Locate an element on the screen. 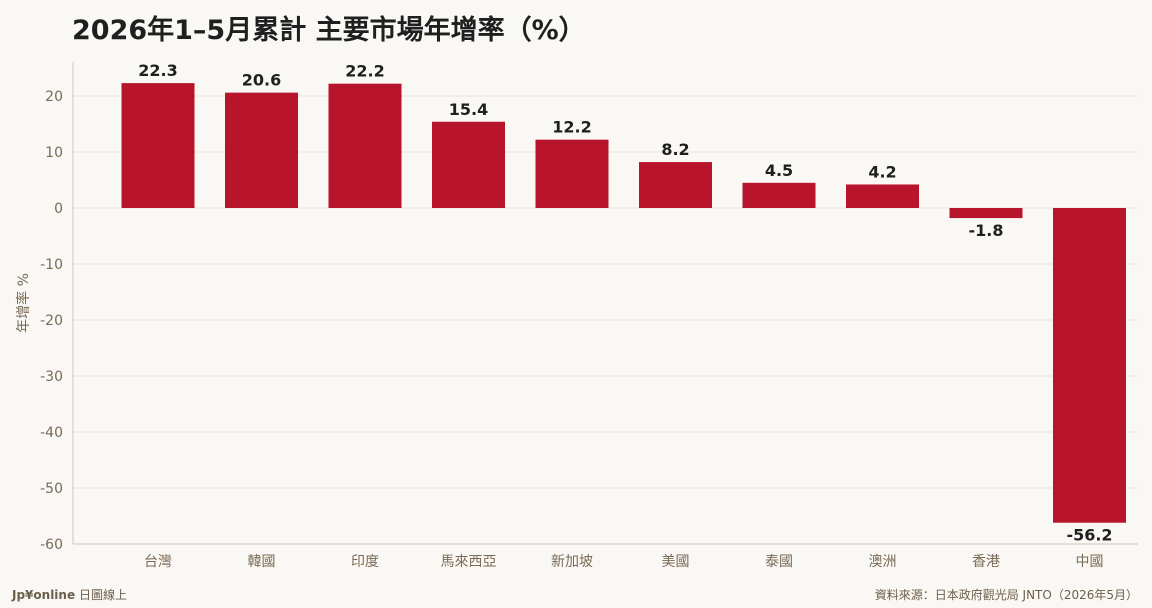  brand-logo: Jp¥online is located at coordinates (44, 595).